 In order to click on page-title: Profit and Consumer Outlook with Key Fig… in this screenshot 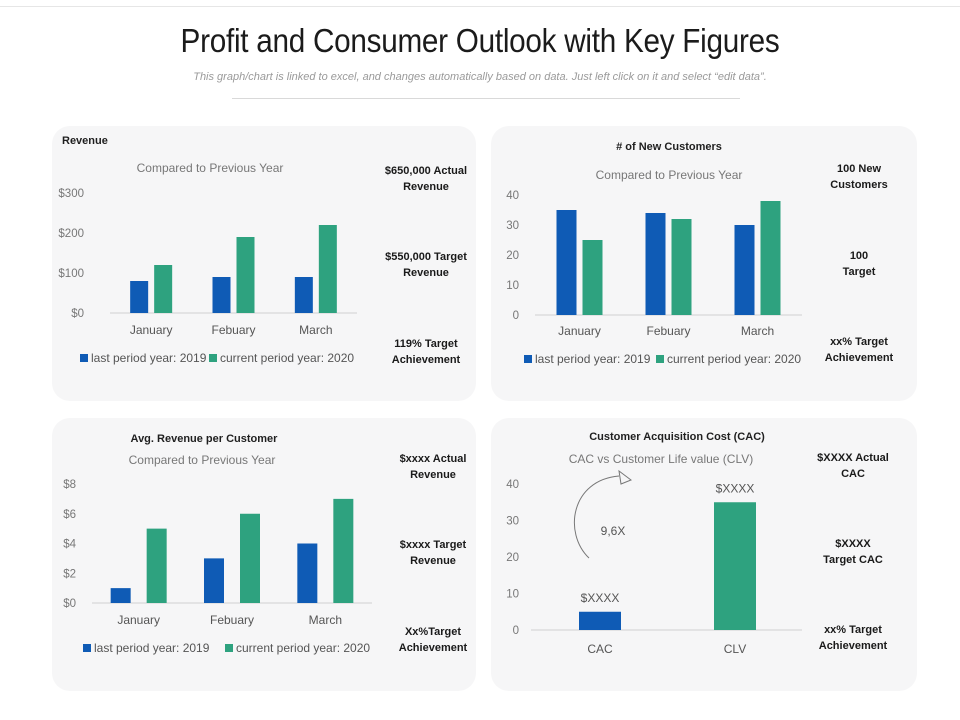, I will do `click(480, 40)`.